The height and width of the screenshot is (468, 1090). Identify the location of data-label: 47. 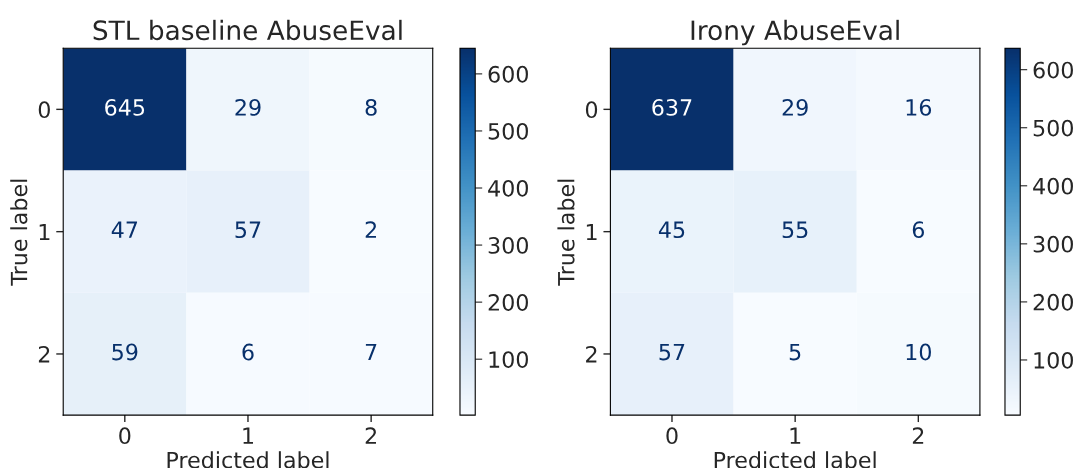
(124, 229).